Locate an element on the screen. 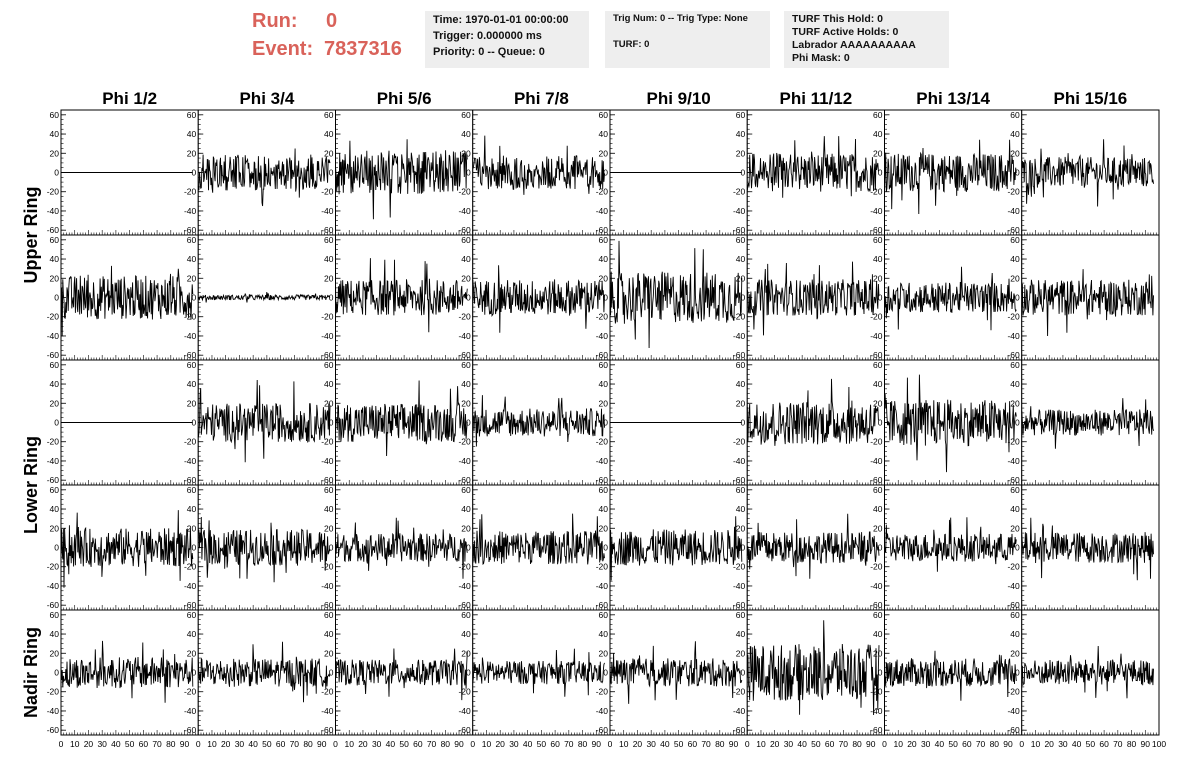 This screenshot has width=1196, height=772. column-title: Phi 13/14 is located at coordinates (953, 98).